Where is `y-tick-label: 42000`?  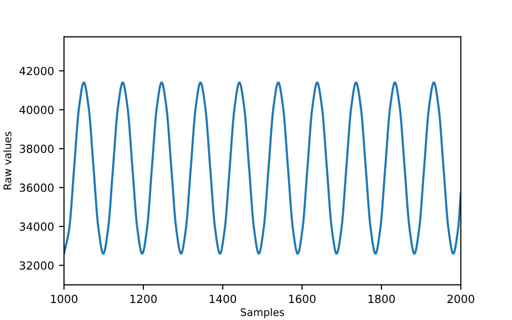 y-tick-label: 42000 is located at coordinates (36, 71).